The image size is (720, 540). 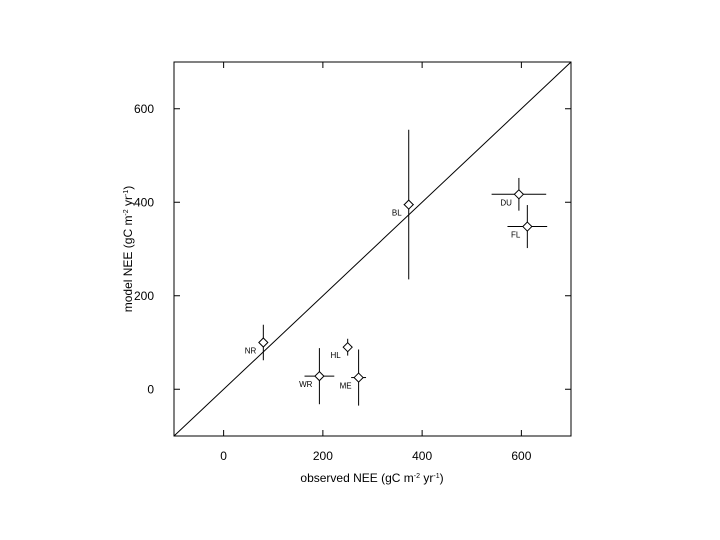 I want to click on point-hl-marker, so click(x=347, y=347).